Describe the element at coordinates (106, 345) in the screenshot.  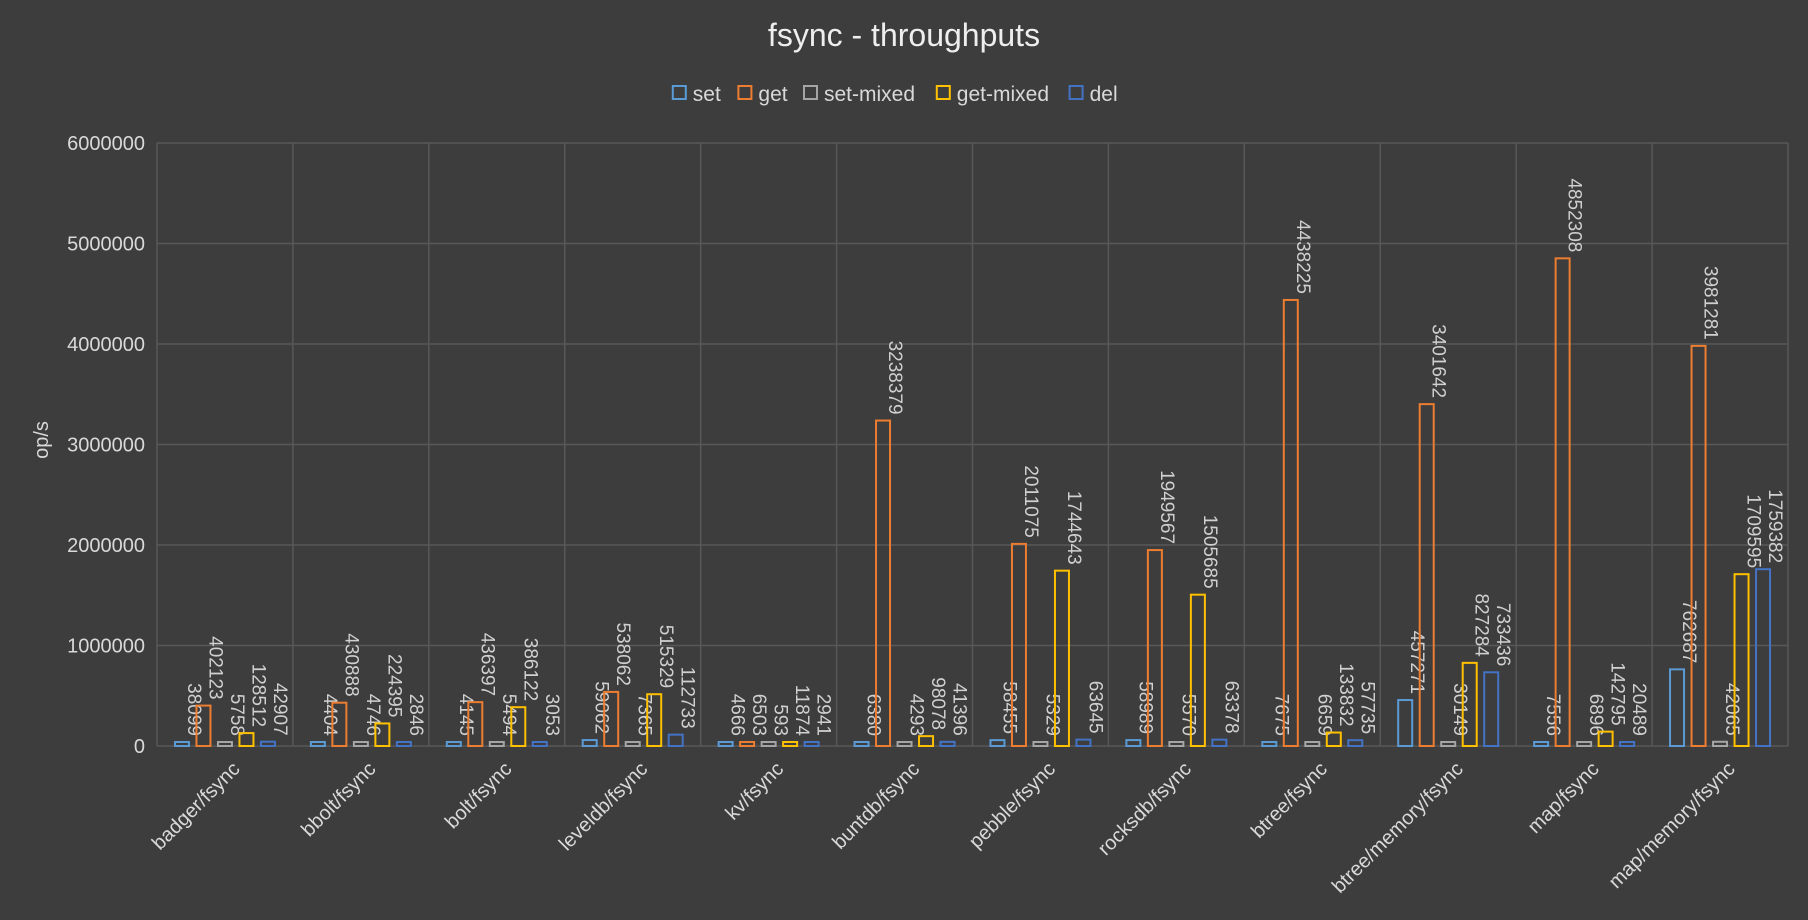
I see `y-tick-label: 4000000` at that location.